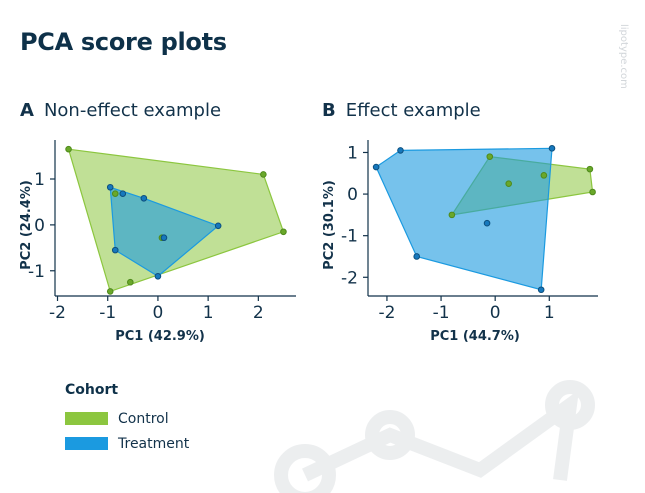 This screenshot has width=645, height=493. I want to click on x-tick-label: 2, so click(258, 313).